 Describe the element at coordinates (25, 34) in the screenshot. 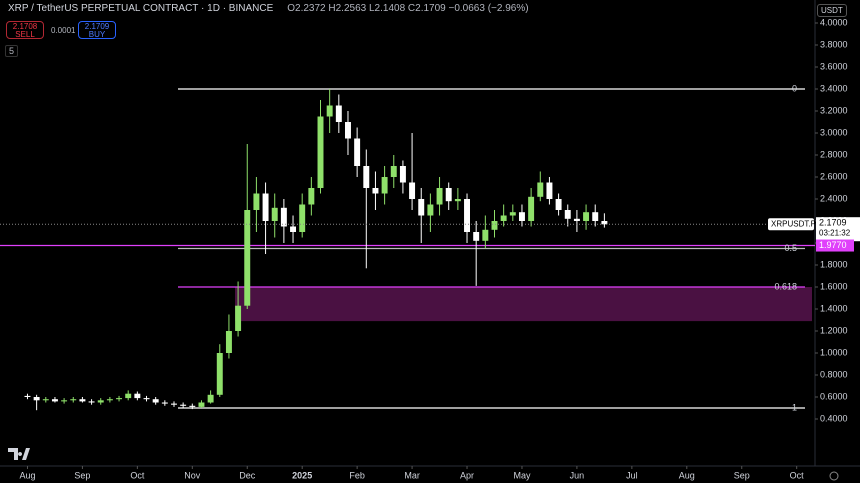

I see `sell-label: SELL` at that location.